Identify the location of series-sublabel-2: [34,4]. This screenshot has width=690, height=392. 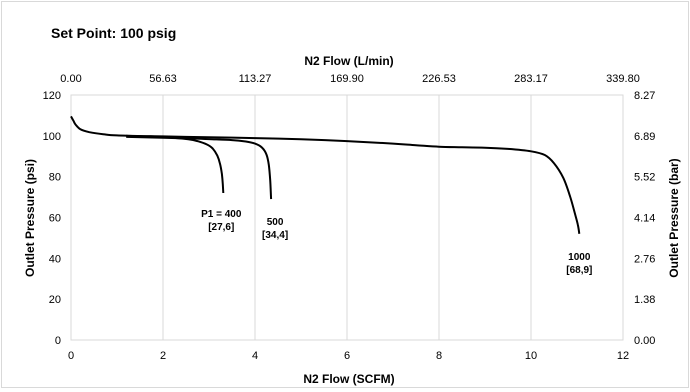
(275, 235).